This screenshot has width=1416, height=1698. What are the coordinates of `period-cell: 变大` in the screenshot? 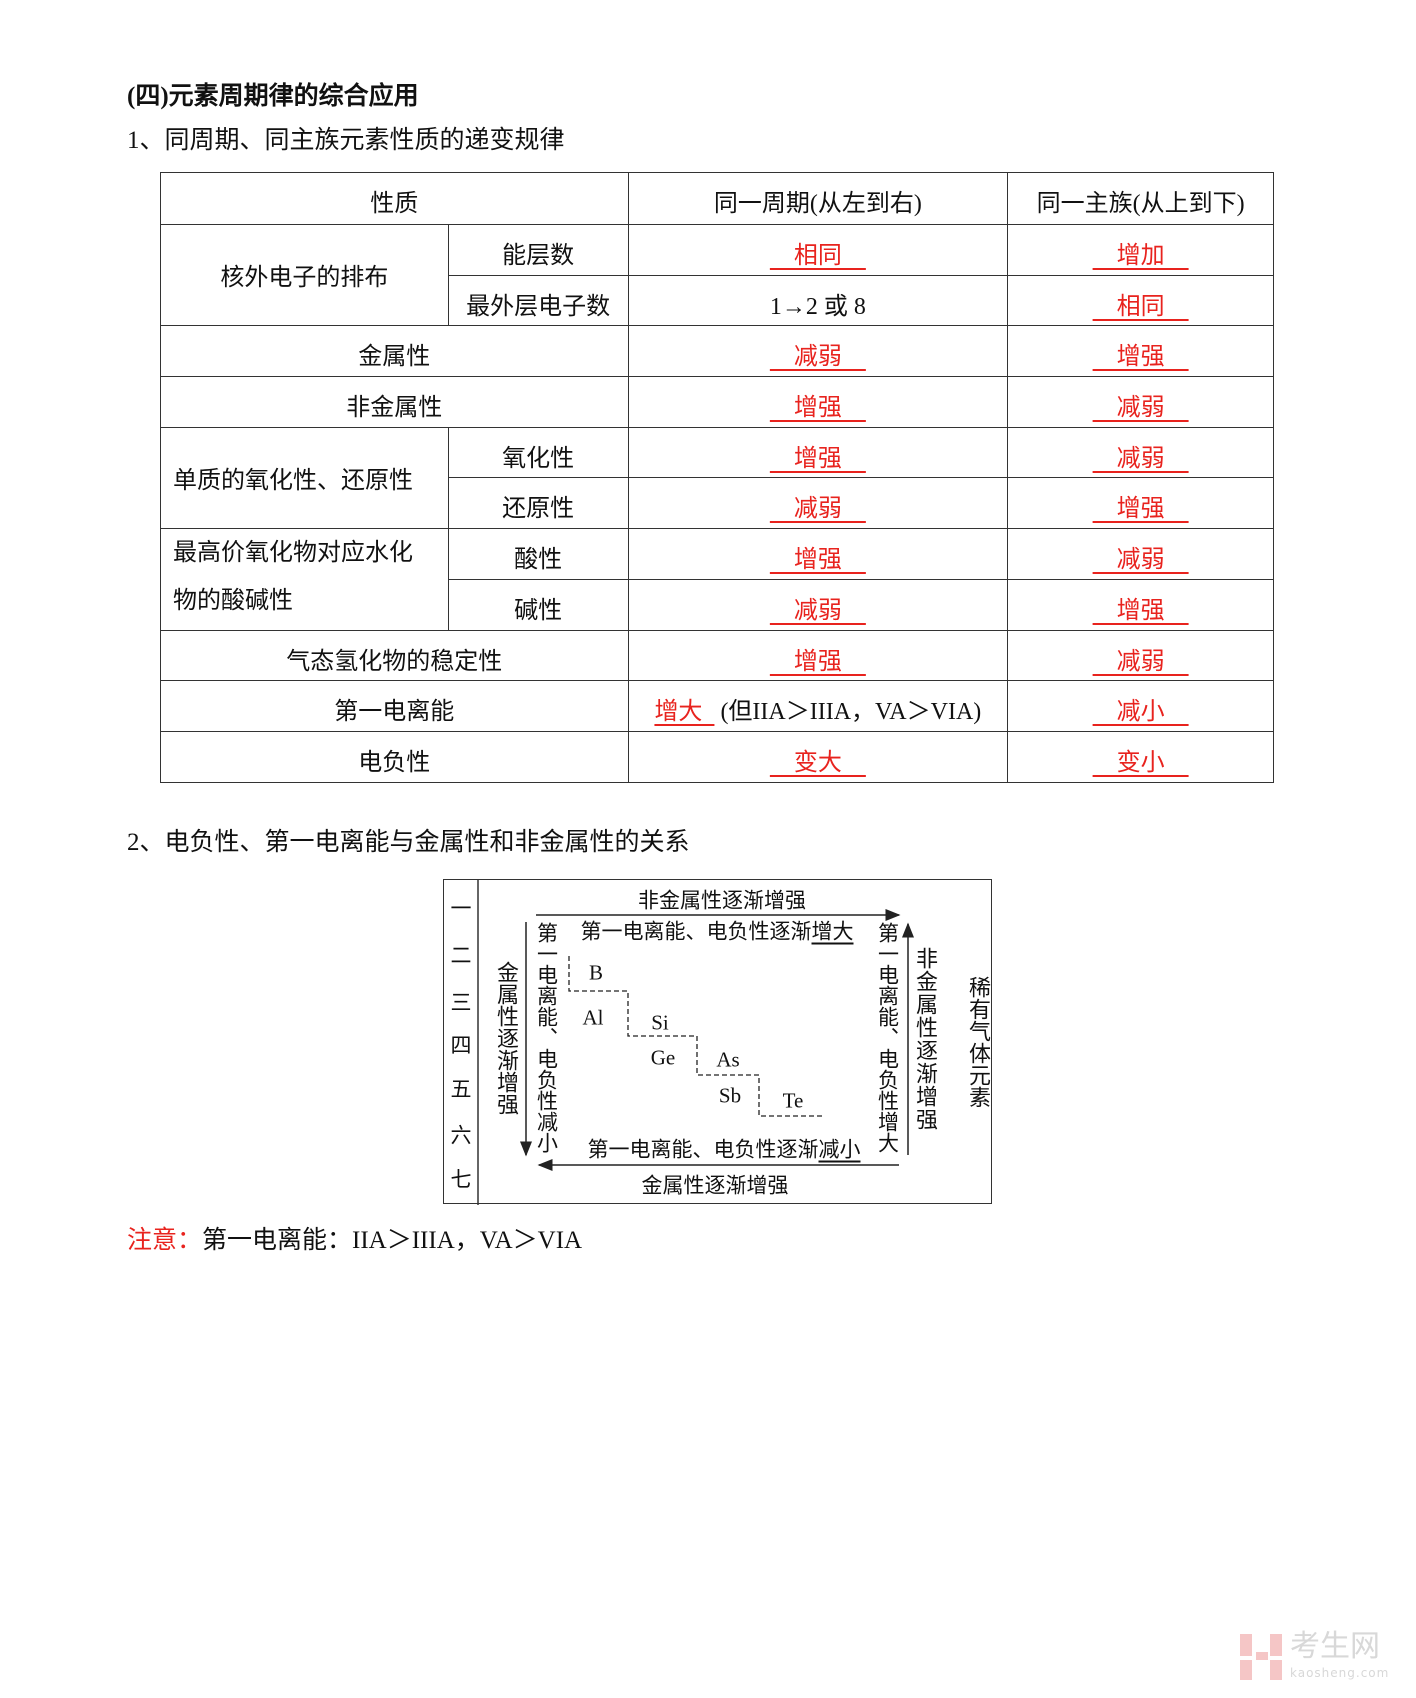 It's located at (818, 756).